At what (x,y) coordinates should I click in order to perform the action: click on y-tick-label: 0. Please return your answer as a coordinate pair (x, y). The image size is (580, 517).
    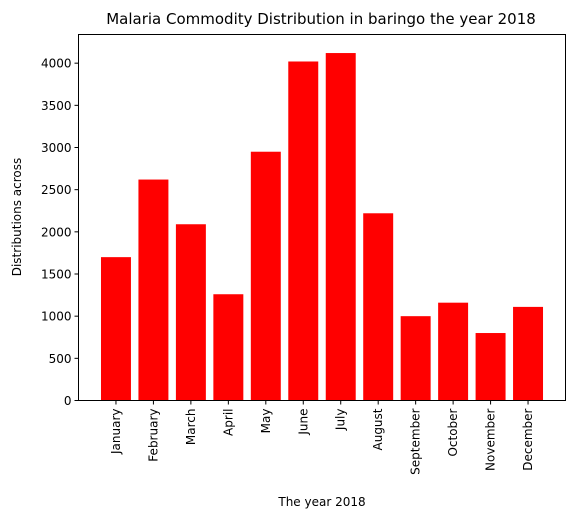
    Looking at the image, I should click on (68, 401).